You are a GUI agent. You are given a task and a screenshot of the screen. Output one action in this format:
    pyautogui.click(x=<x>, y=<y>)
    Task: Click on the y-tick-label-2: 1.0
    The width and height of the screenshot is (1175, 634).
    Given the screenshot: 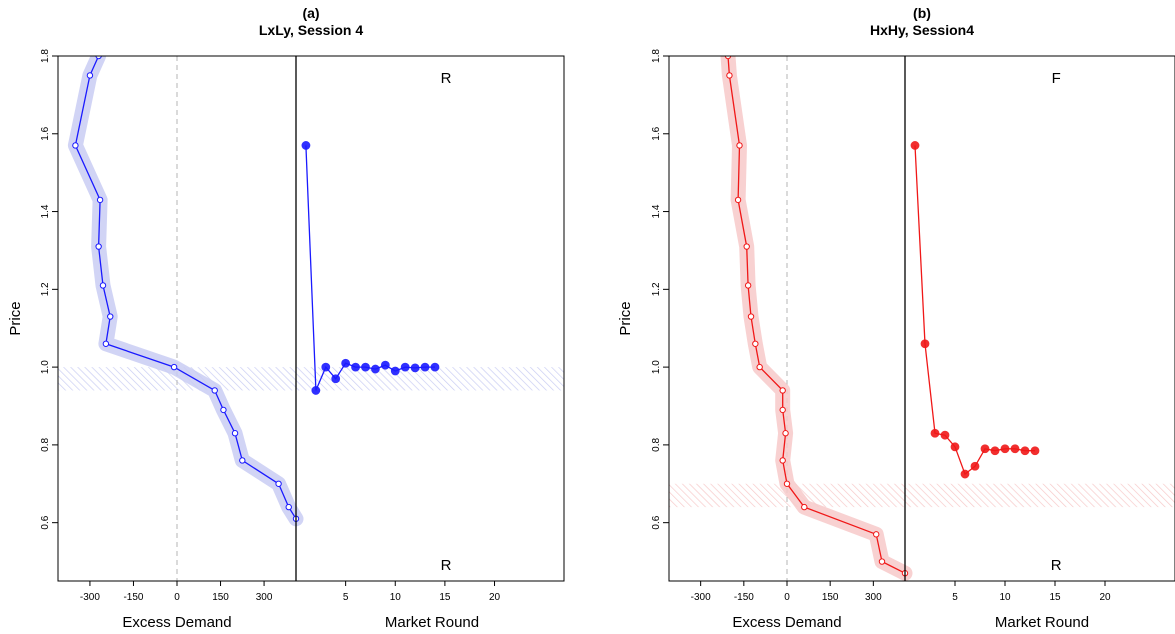 What is the action you would take?
    pyautogui.click(x=45, y=367)
    